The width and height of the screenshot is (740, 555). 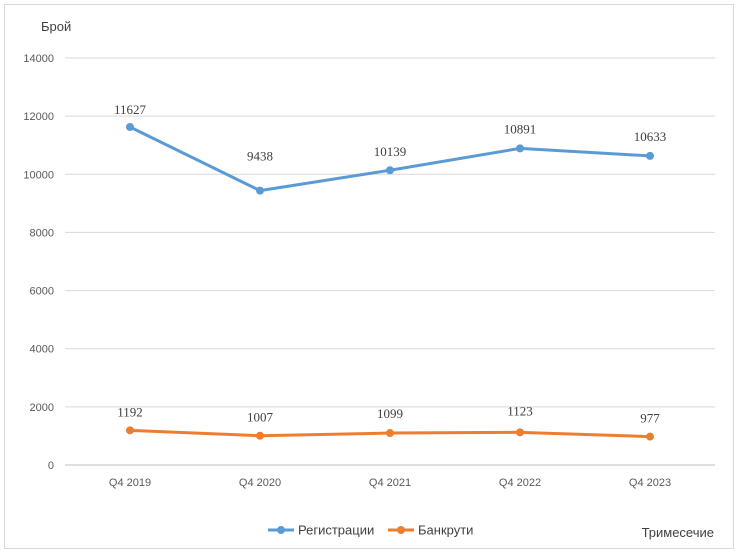 What do you see at coordinates (390, 413) in the screenshot?
I see `data-label: 1099` at bounding box center [390, 413].